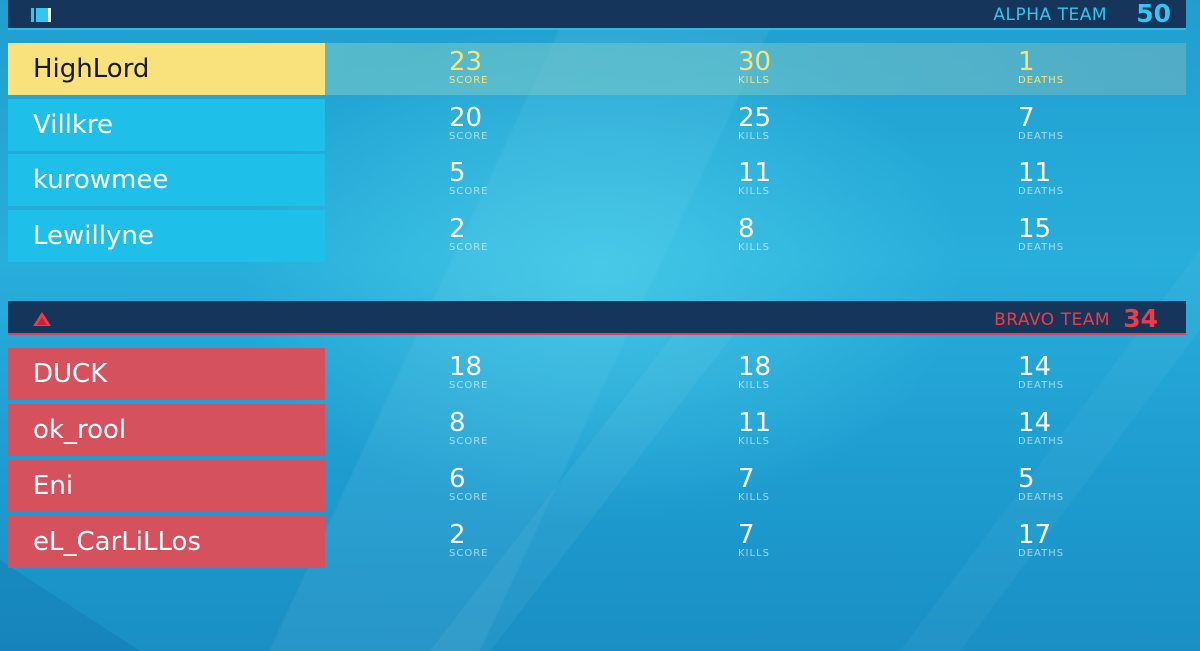 The width and height of the screenshot is (1200, 651). I want to click on score-value: 20, so click(466, 118).